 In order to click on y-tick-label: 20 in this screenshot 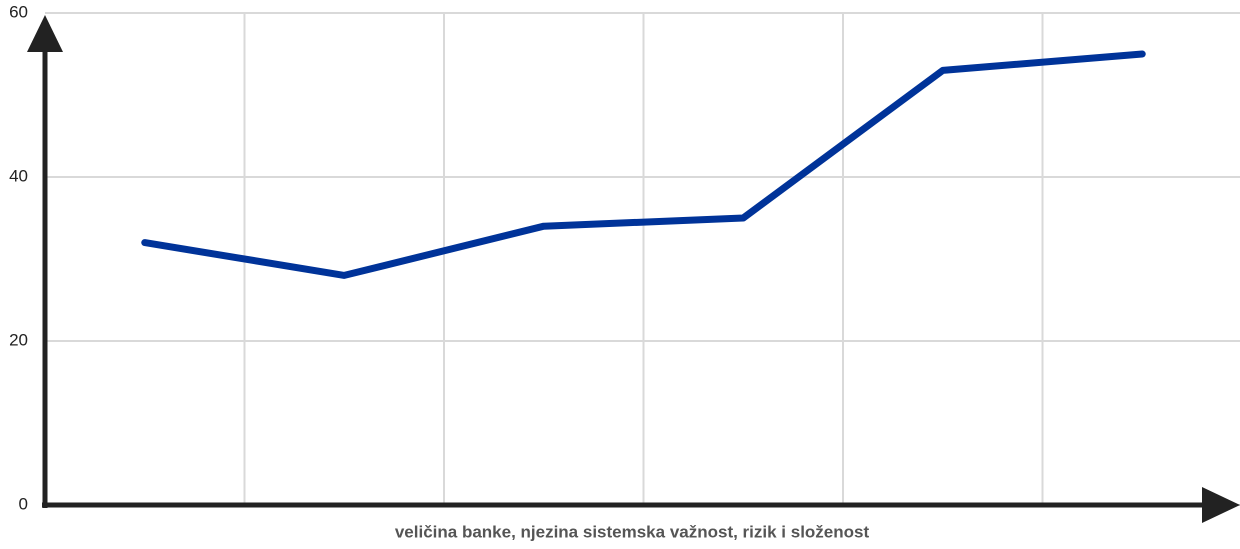, I will do `click(18, 339)`.